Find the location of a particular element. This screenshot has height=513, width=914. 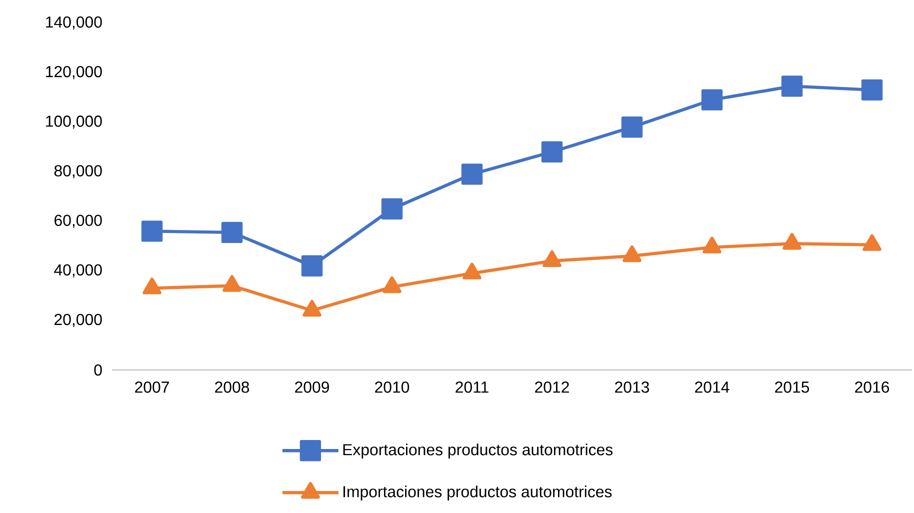

y-tick-label: 140,000 is located at coordinates (74, 23).